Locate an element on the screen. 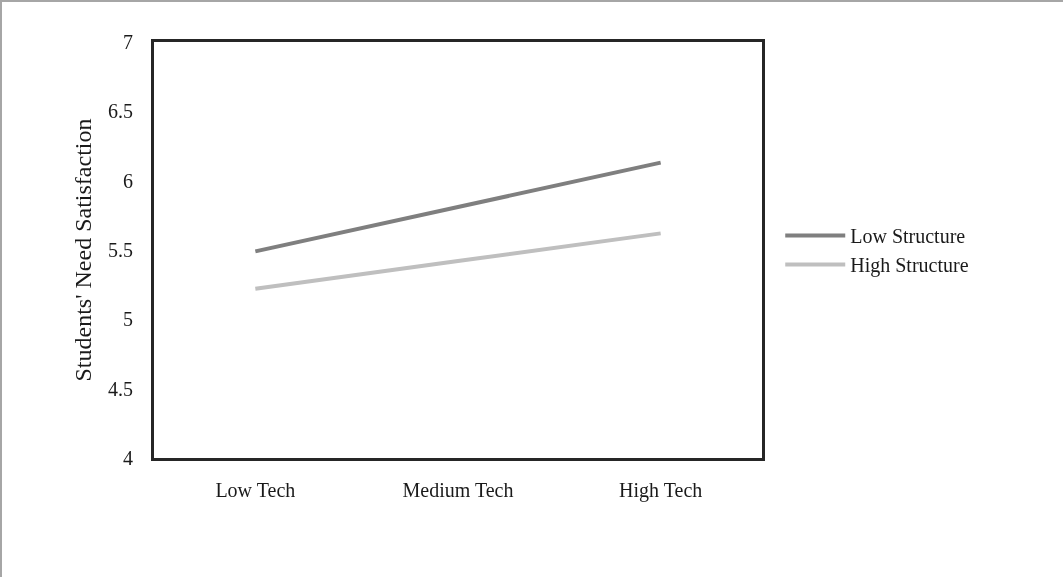 Image resolution: width=1063 pixels, height=577 pixels. y-axis-title: Students' Need Satisfaction is located at coordinates (83, 250).